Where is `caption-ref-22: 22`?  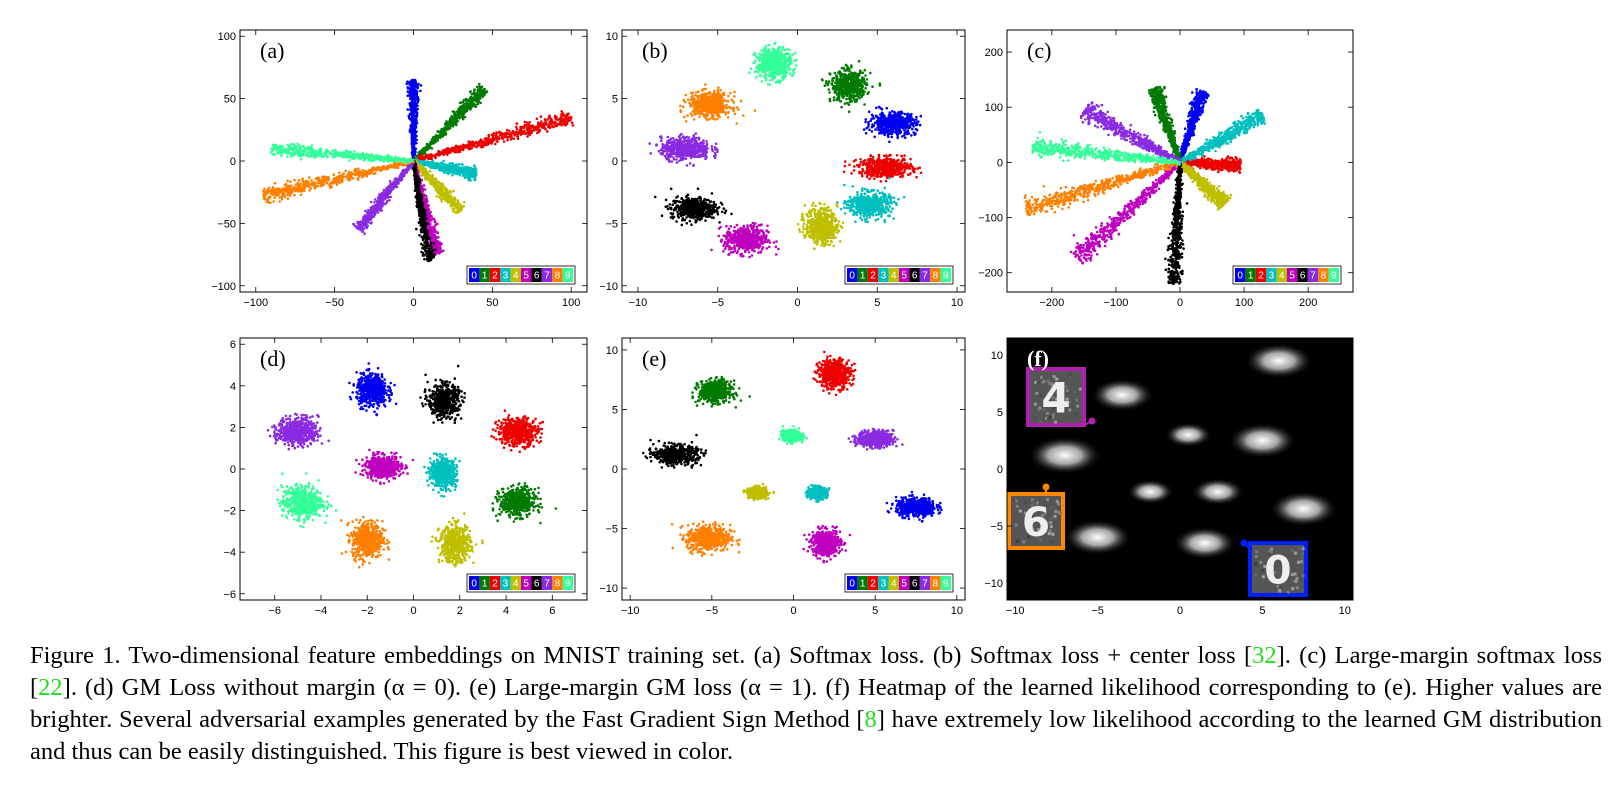
caption-ref-22: 22 is located at coordinates (50, 687).